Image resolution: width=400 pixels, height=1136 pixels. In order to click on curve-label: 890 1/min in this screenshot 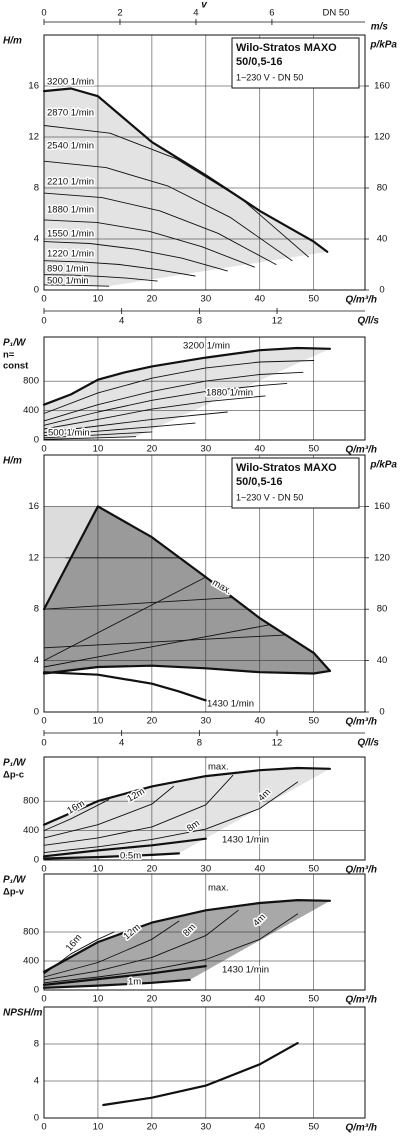, I will do `click(68, 269)`.